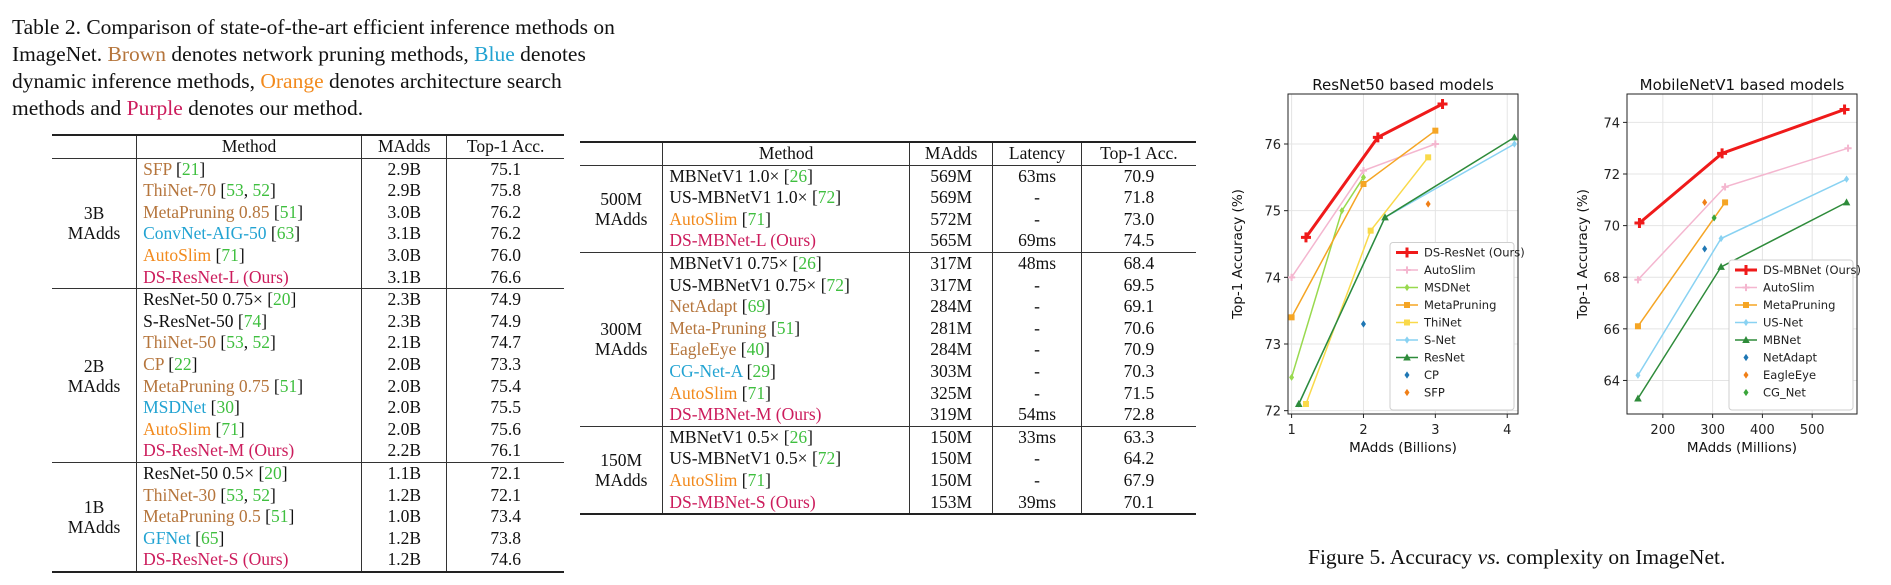  Describe the element at coordinates (206, 385) in the screenshot. I see `method-name: MetaPruning 0.75` at that location.